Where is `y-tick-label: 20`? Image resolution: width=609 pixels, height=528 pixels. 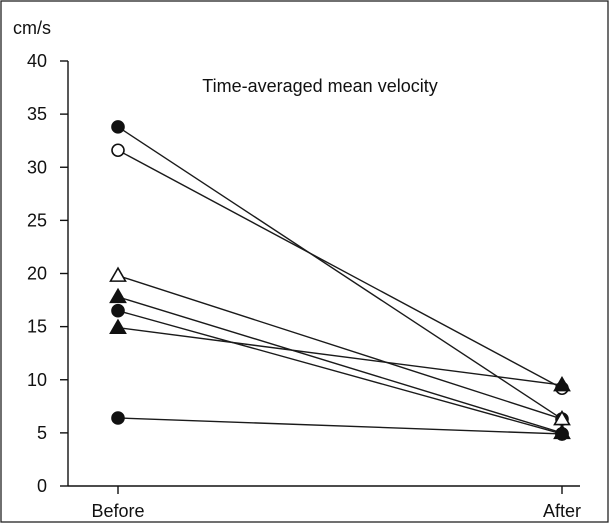
y-tick-label: 20 is located at coordinates (37, 274).